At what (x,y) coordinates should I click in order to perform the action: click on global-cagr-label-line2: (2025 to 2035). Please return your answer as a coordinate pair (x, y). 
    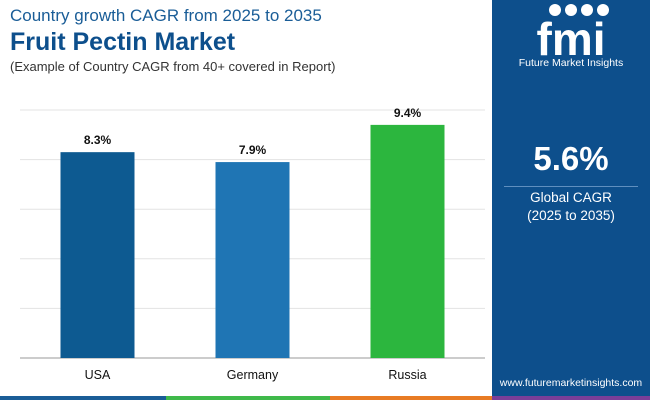
    Looking at the image, I should click on (571, 215).